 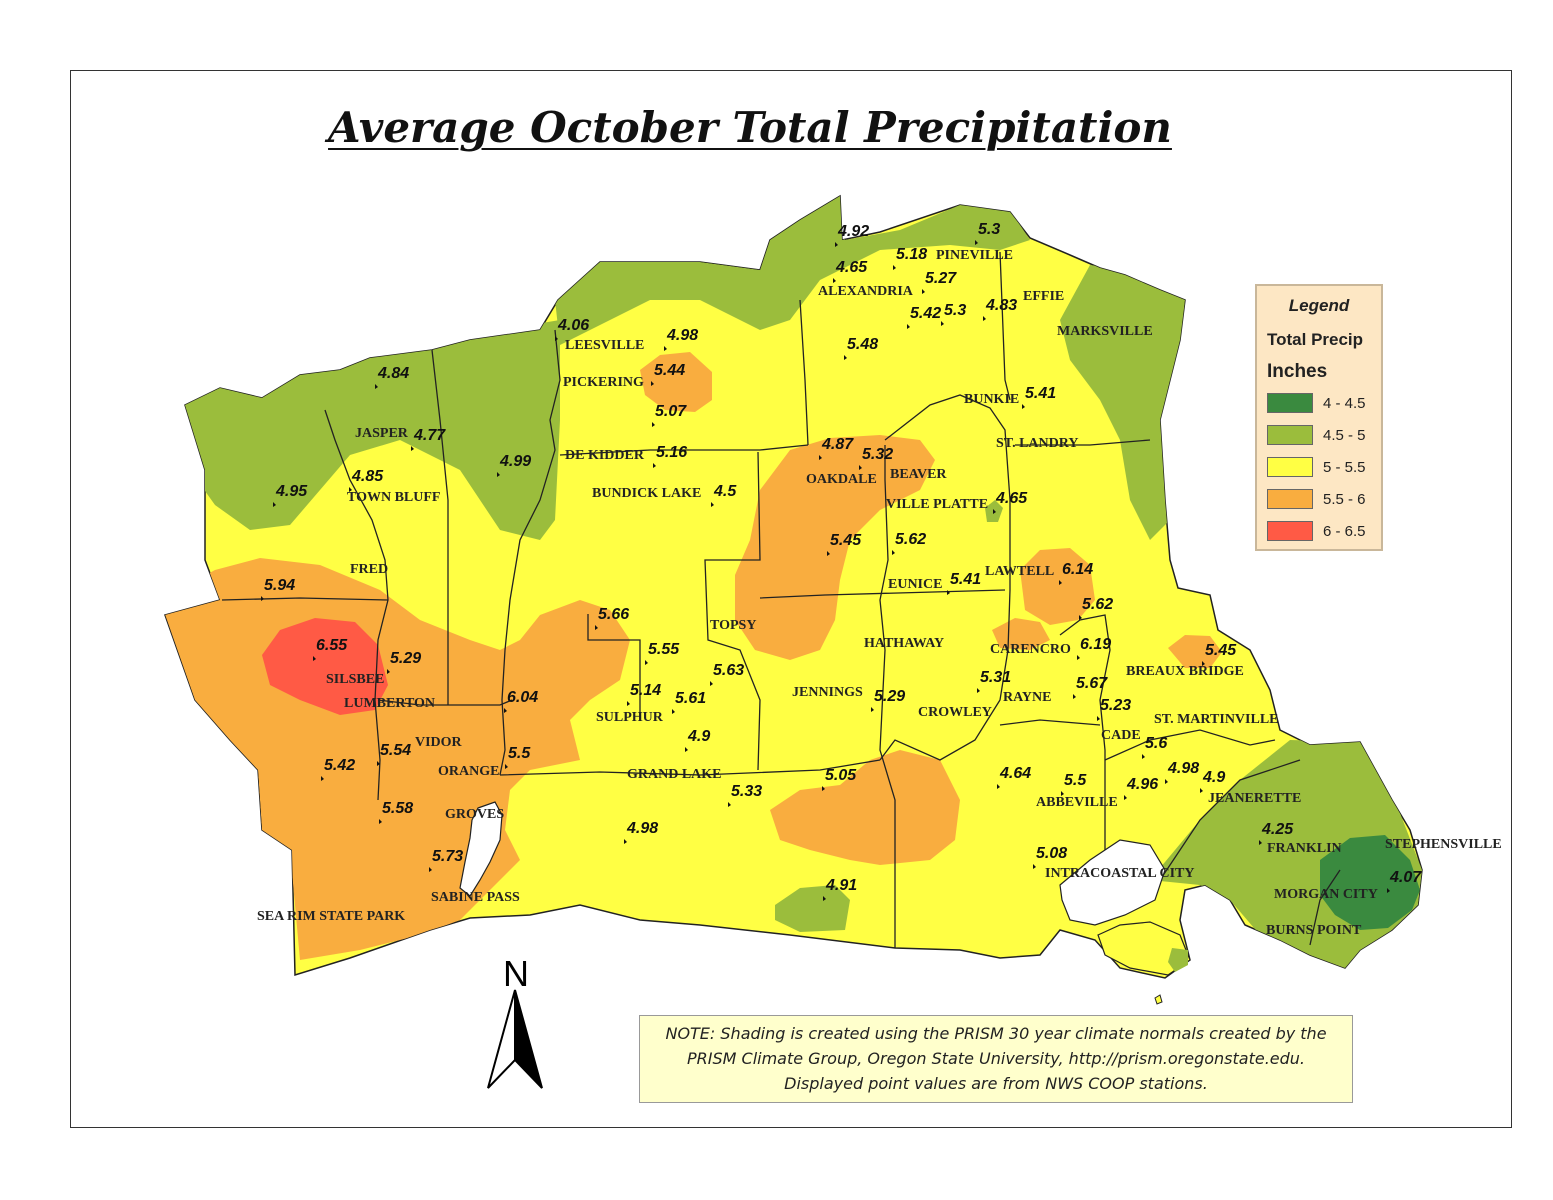 What do you see at coordinates (439, 742) in the screenshot?
I see `town-label: VIDOR` at bounding box center [439, 742].